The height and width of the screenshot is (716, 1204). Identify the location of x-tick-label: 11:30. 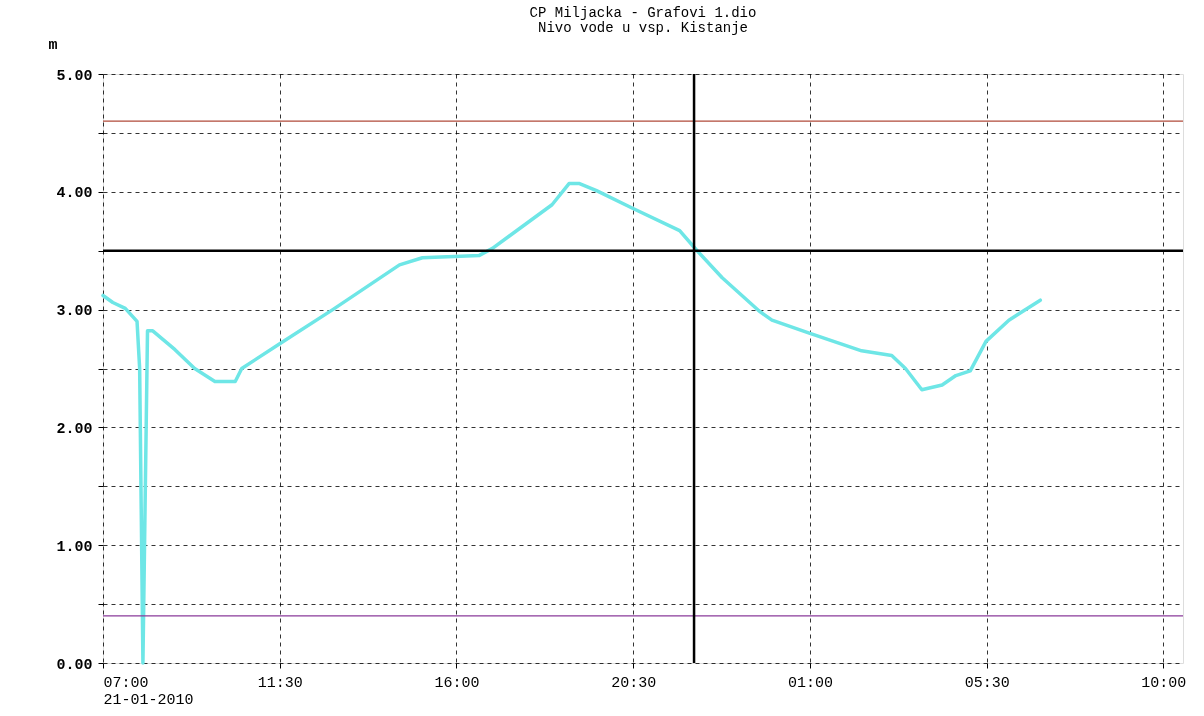
(280, 683).